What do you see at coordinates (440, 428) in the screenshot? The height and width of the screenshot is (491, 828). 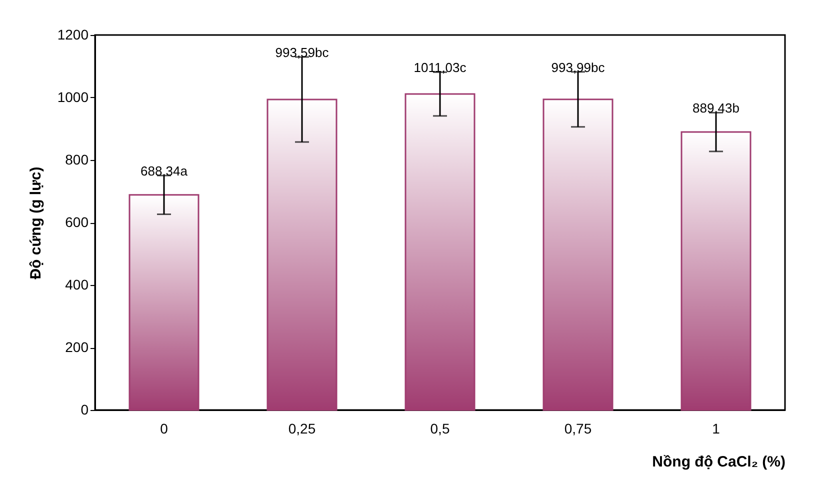 I see `x-tick-label: 0,5` at bounding box center [440, 428].